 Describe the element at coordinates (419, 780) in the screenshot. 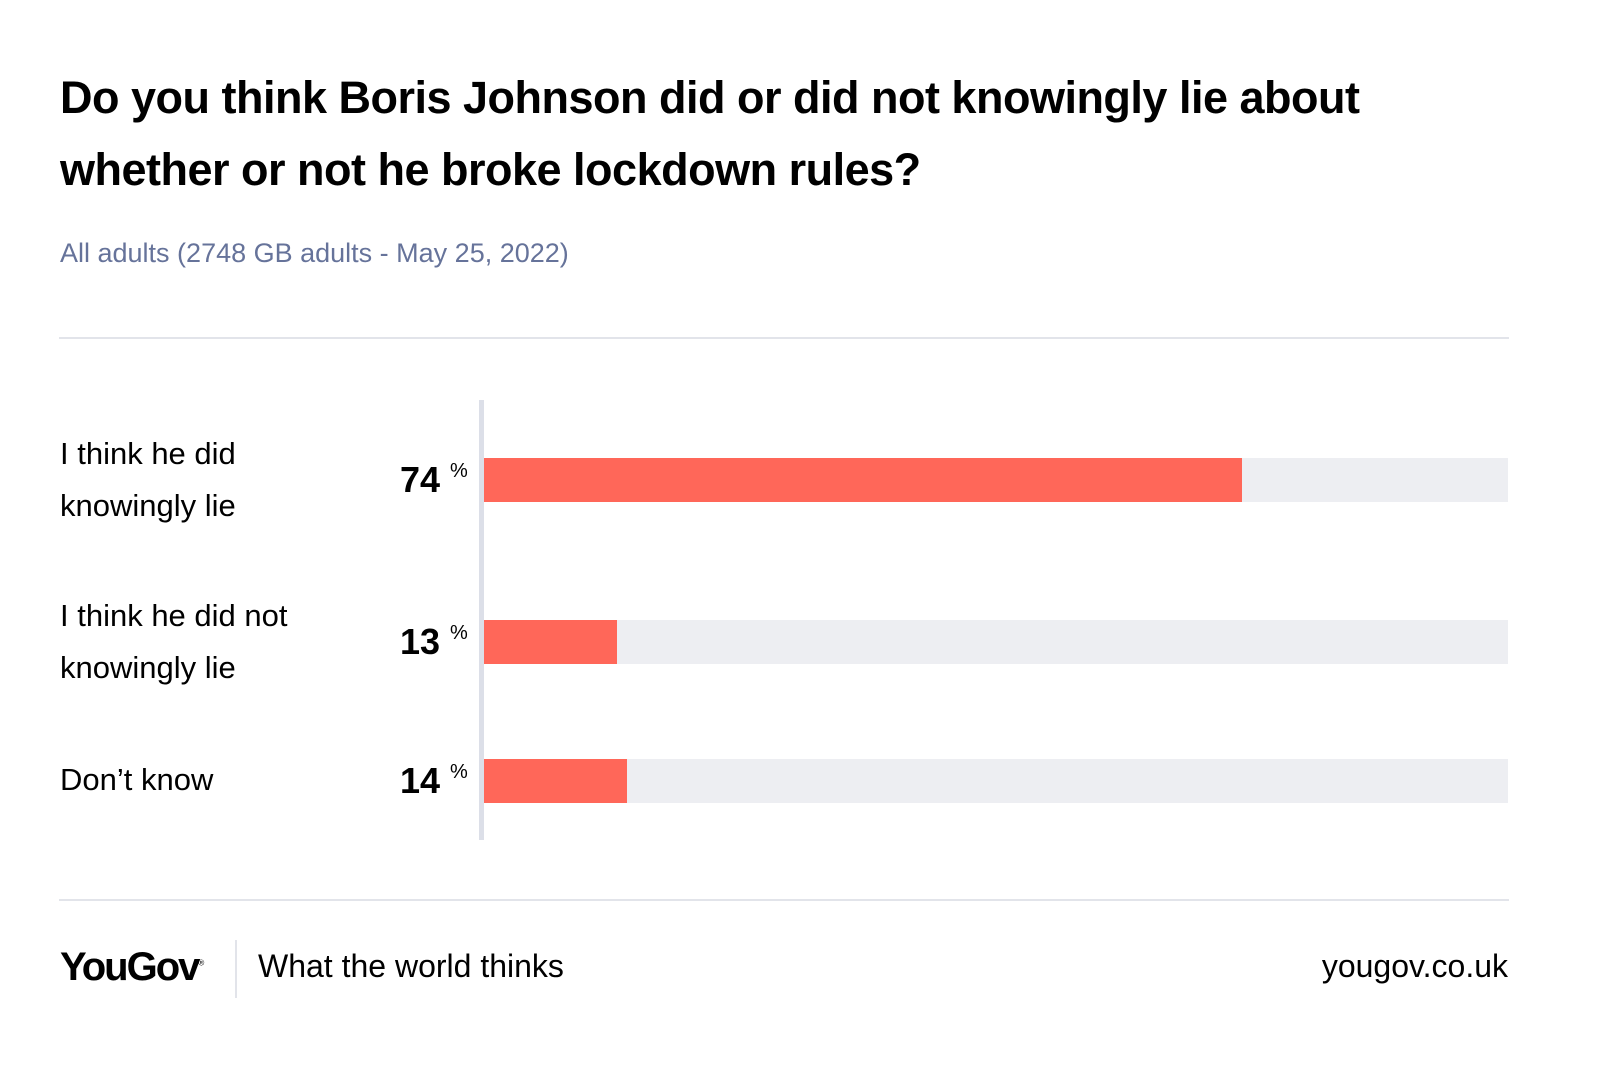

I see `value-label: 14` at that location.